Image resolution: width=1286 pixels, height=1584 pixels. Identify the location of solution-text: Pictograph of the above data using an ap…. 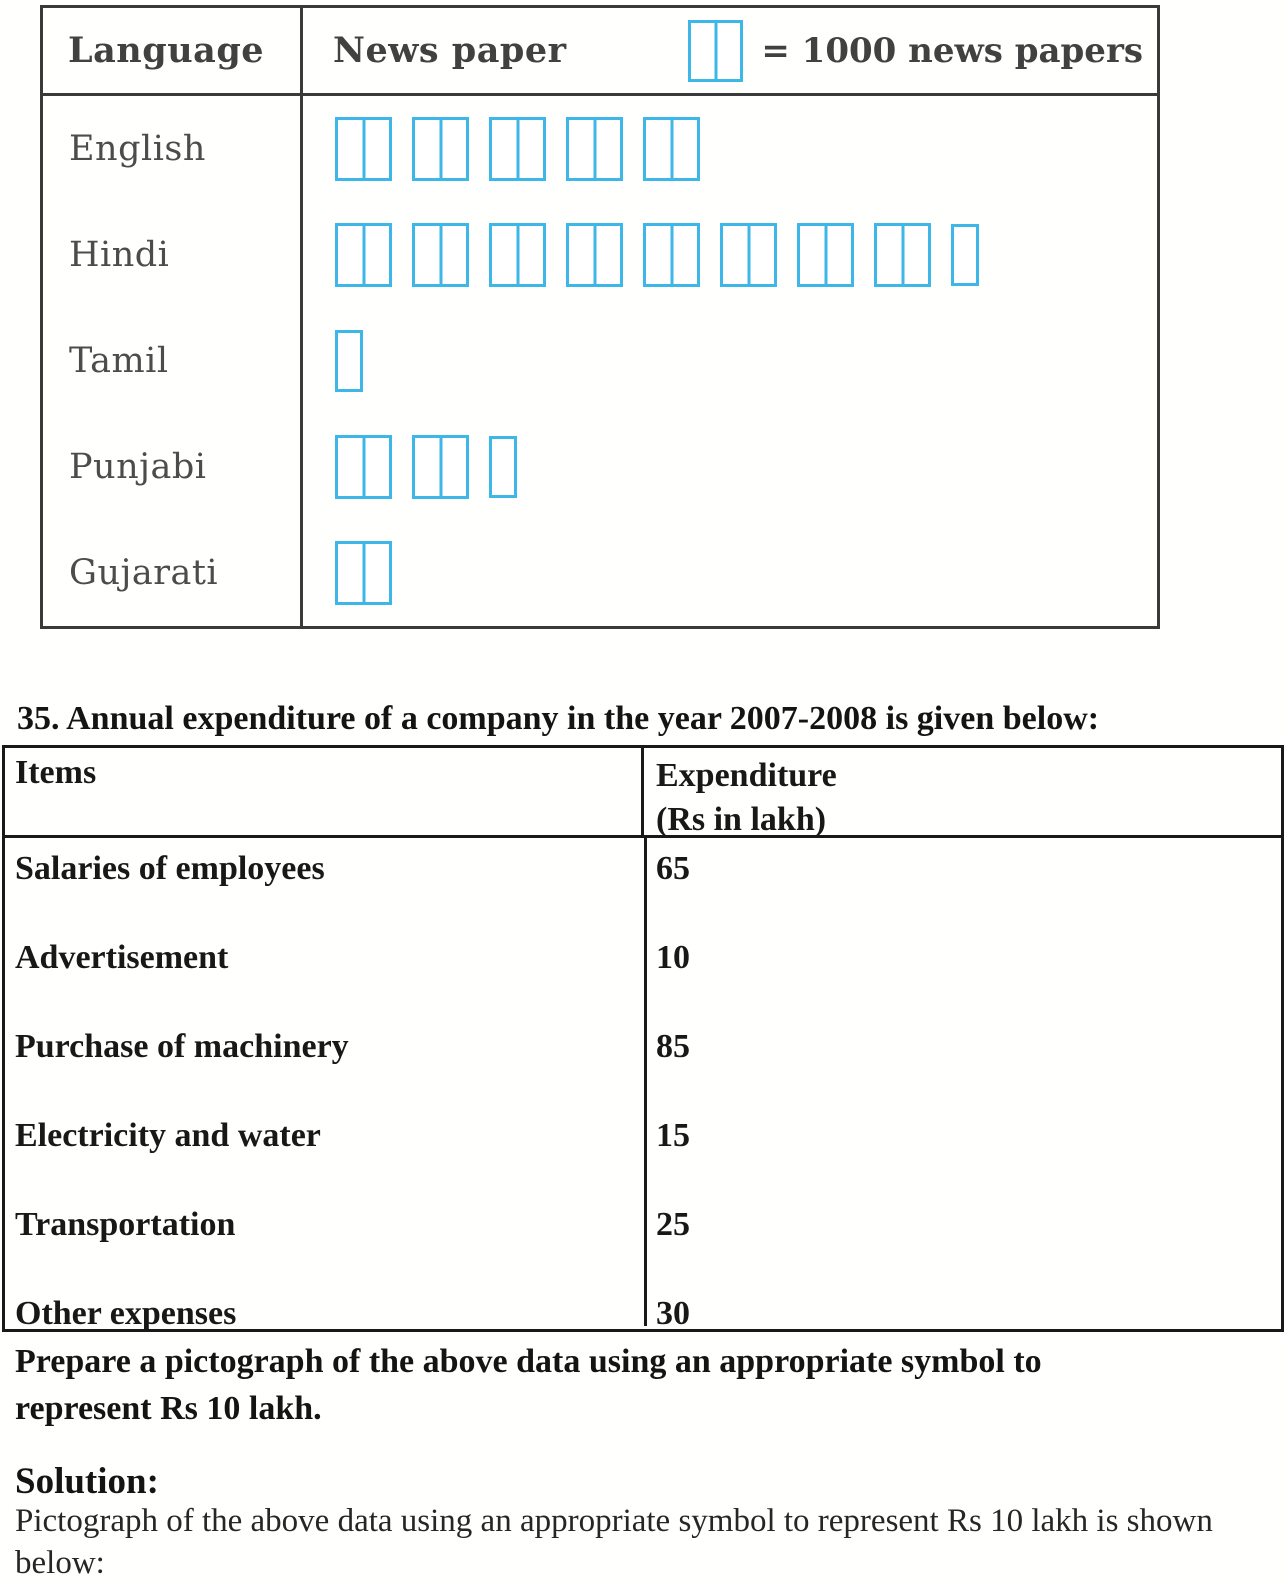
(614, 1542).